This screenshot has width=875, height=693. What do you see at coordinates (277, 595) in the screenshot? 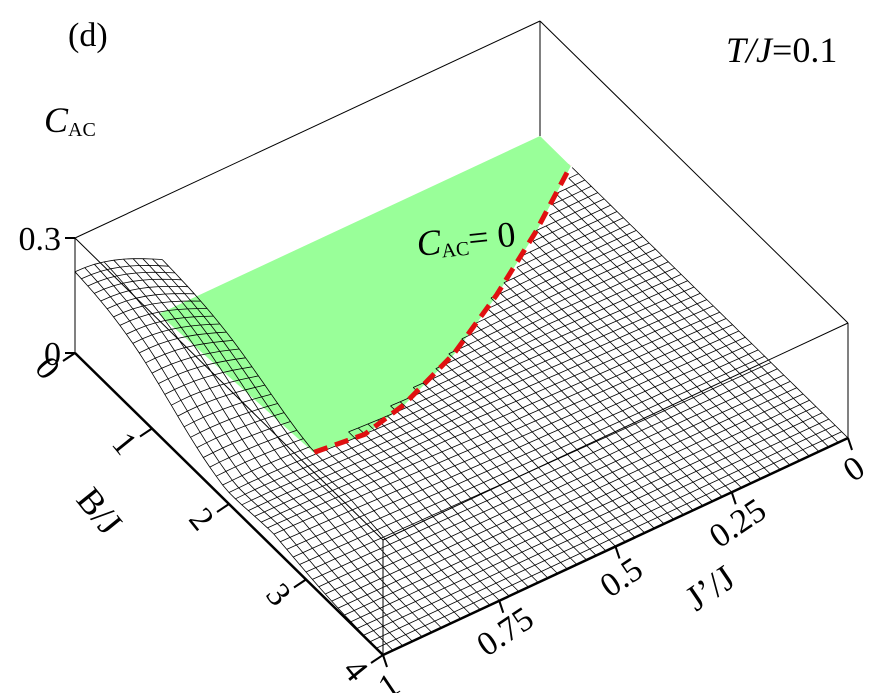
I see `b-tick-label-3: 3` at bounding box center [277, 595].